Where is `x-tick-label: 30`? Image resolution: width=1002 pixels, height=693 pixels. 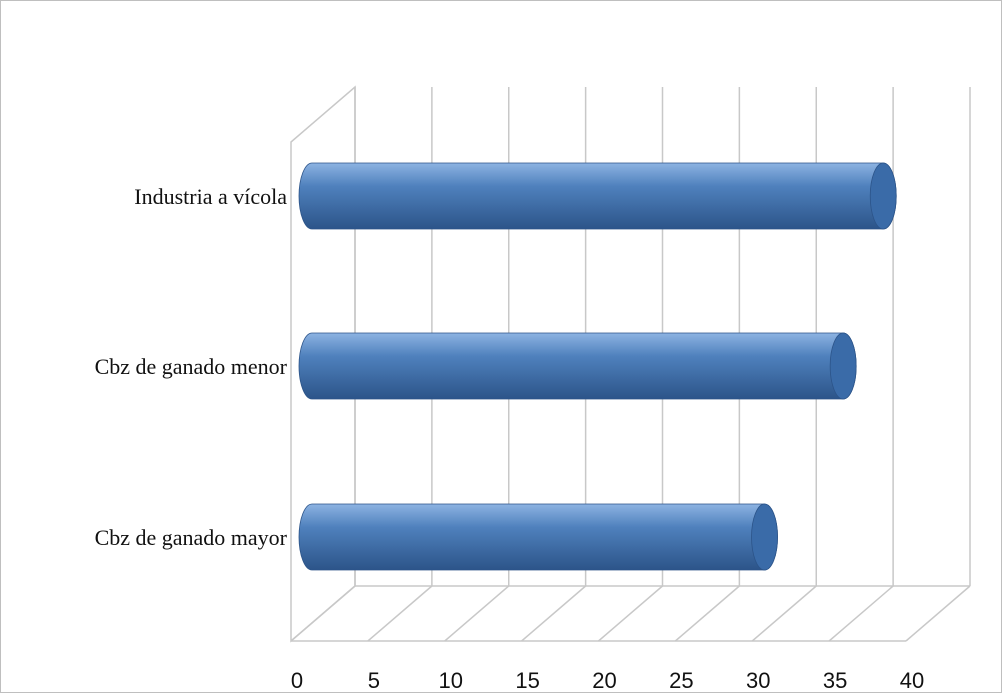
x-tick-label: 30 is located at coordinates (758, 680).